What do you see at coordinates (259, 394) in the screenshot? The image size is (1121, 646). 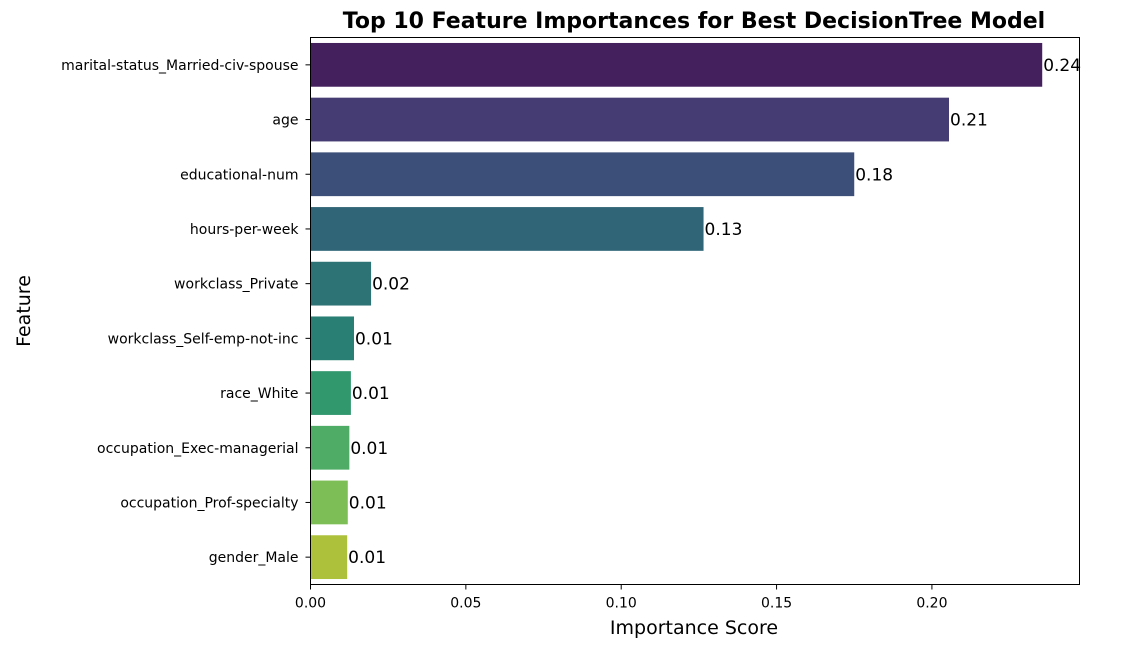 I see `y-tick-label-race_White: race_White` at bounding box center [259, 394].